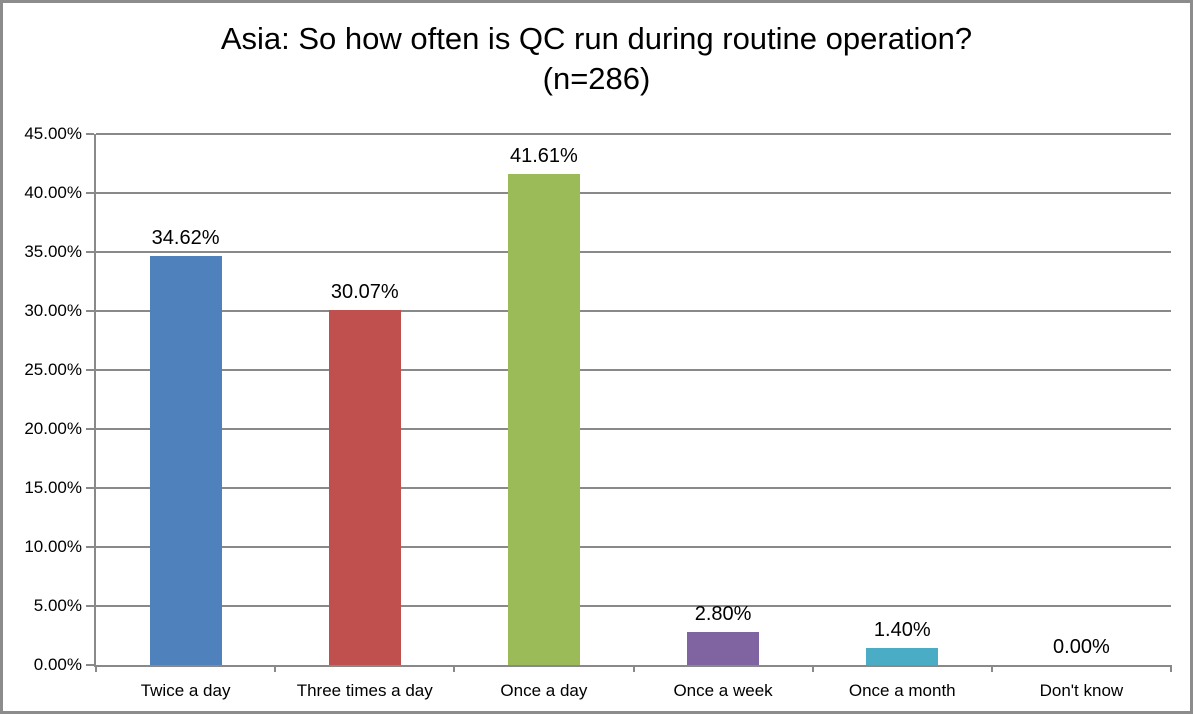  Describe the element at coordinates (53, 192) in the screenshot. I see `y-axis-label-40: 40.00%` at that location.